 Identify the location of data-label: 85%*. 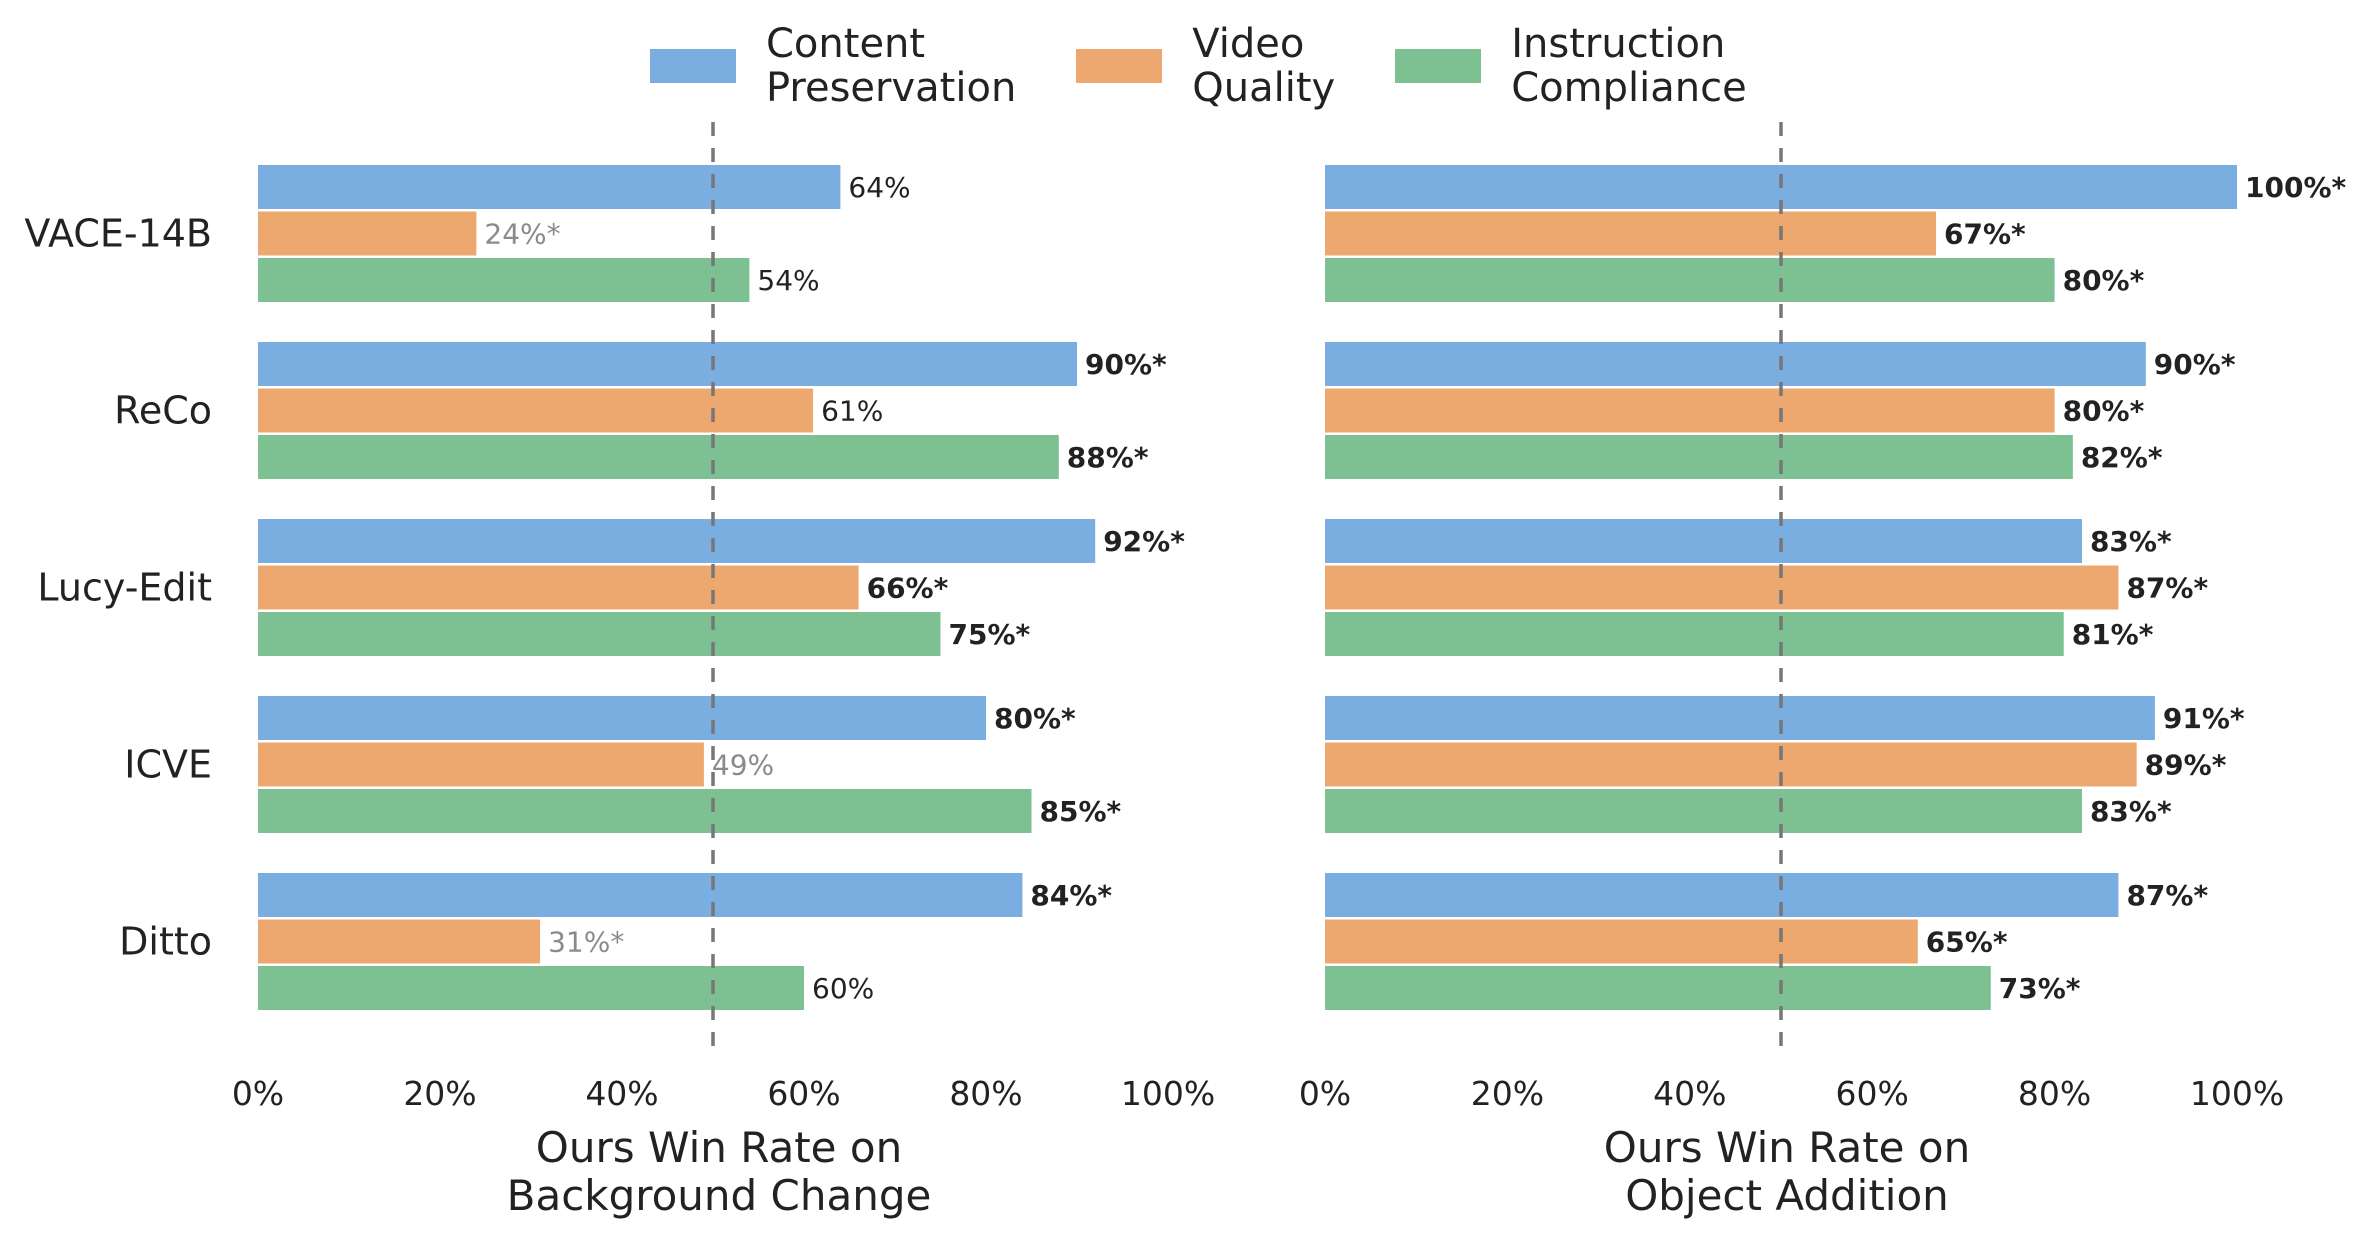
(1081, 811).